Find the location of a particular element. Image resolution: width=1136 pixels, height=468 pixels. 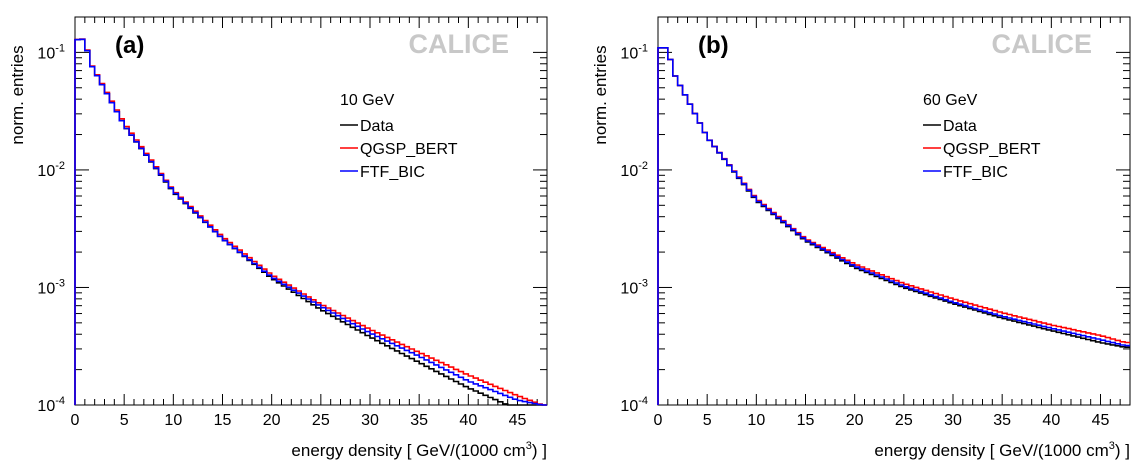

panel-label: (b) is located at coordinates (713, 45).